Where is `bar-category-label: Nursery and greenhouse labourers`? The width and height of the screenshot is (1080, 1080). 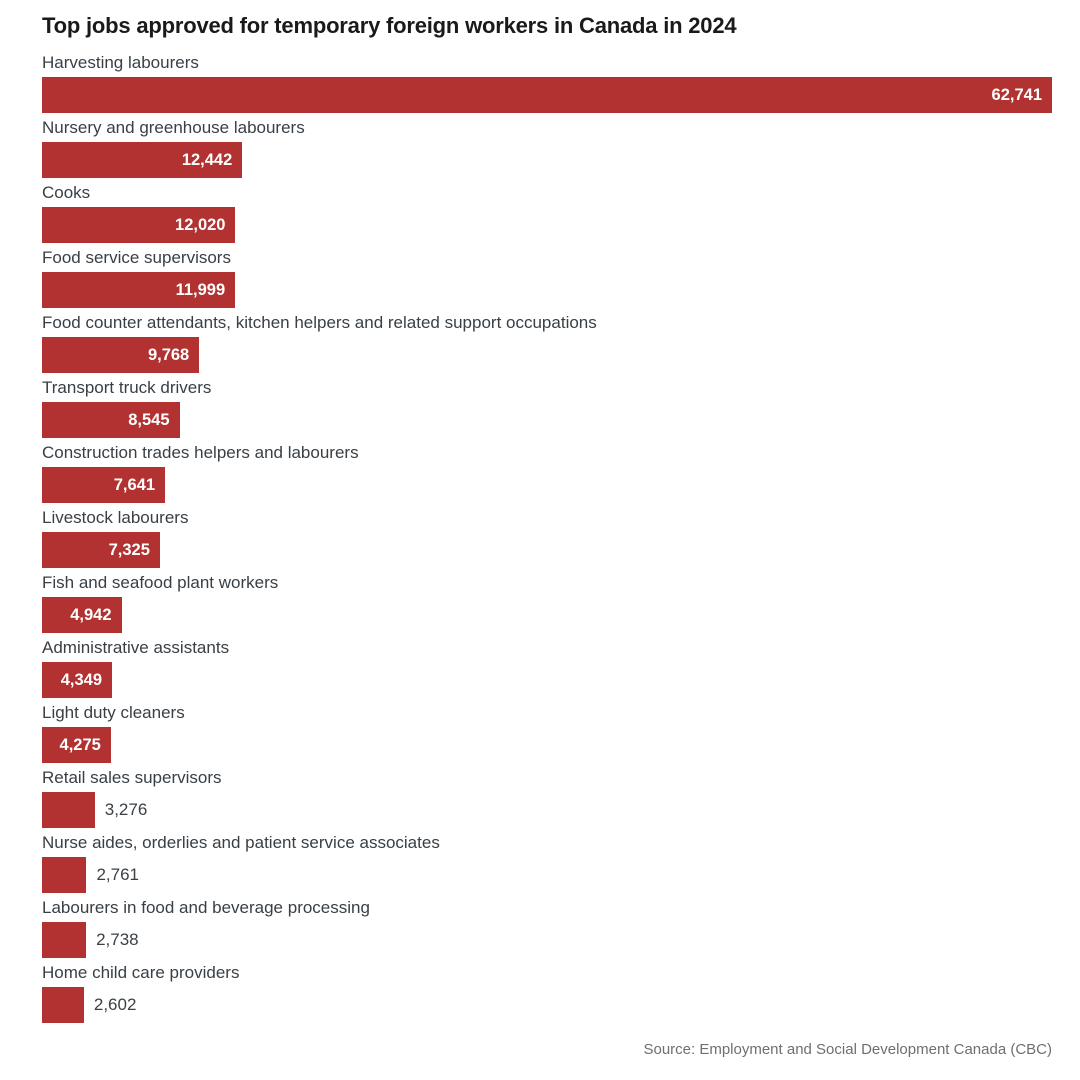
bar-category-label: Nursery and greenhouse labourers is located at coordinates (173, 127).